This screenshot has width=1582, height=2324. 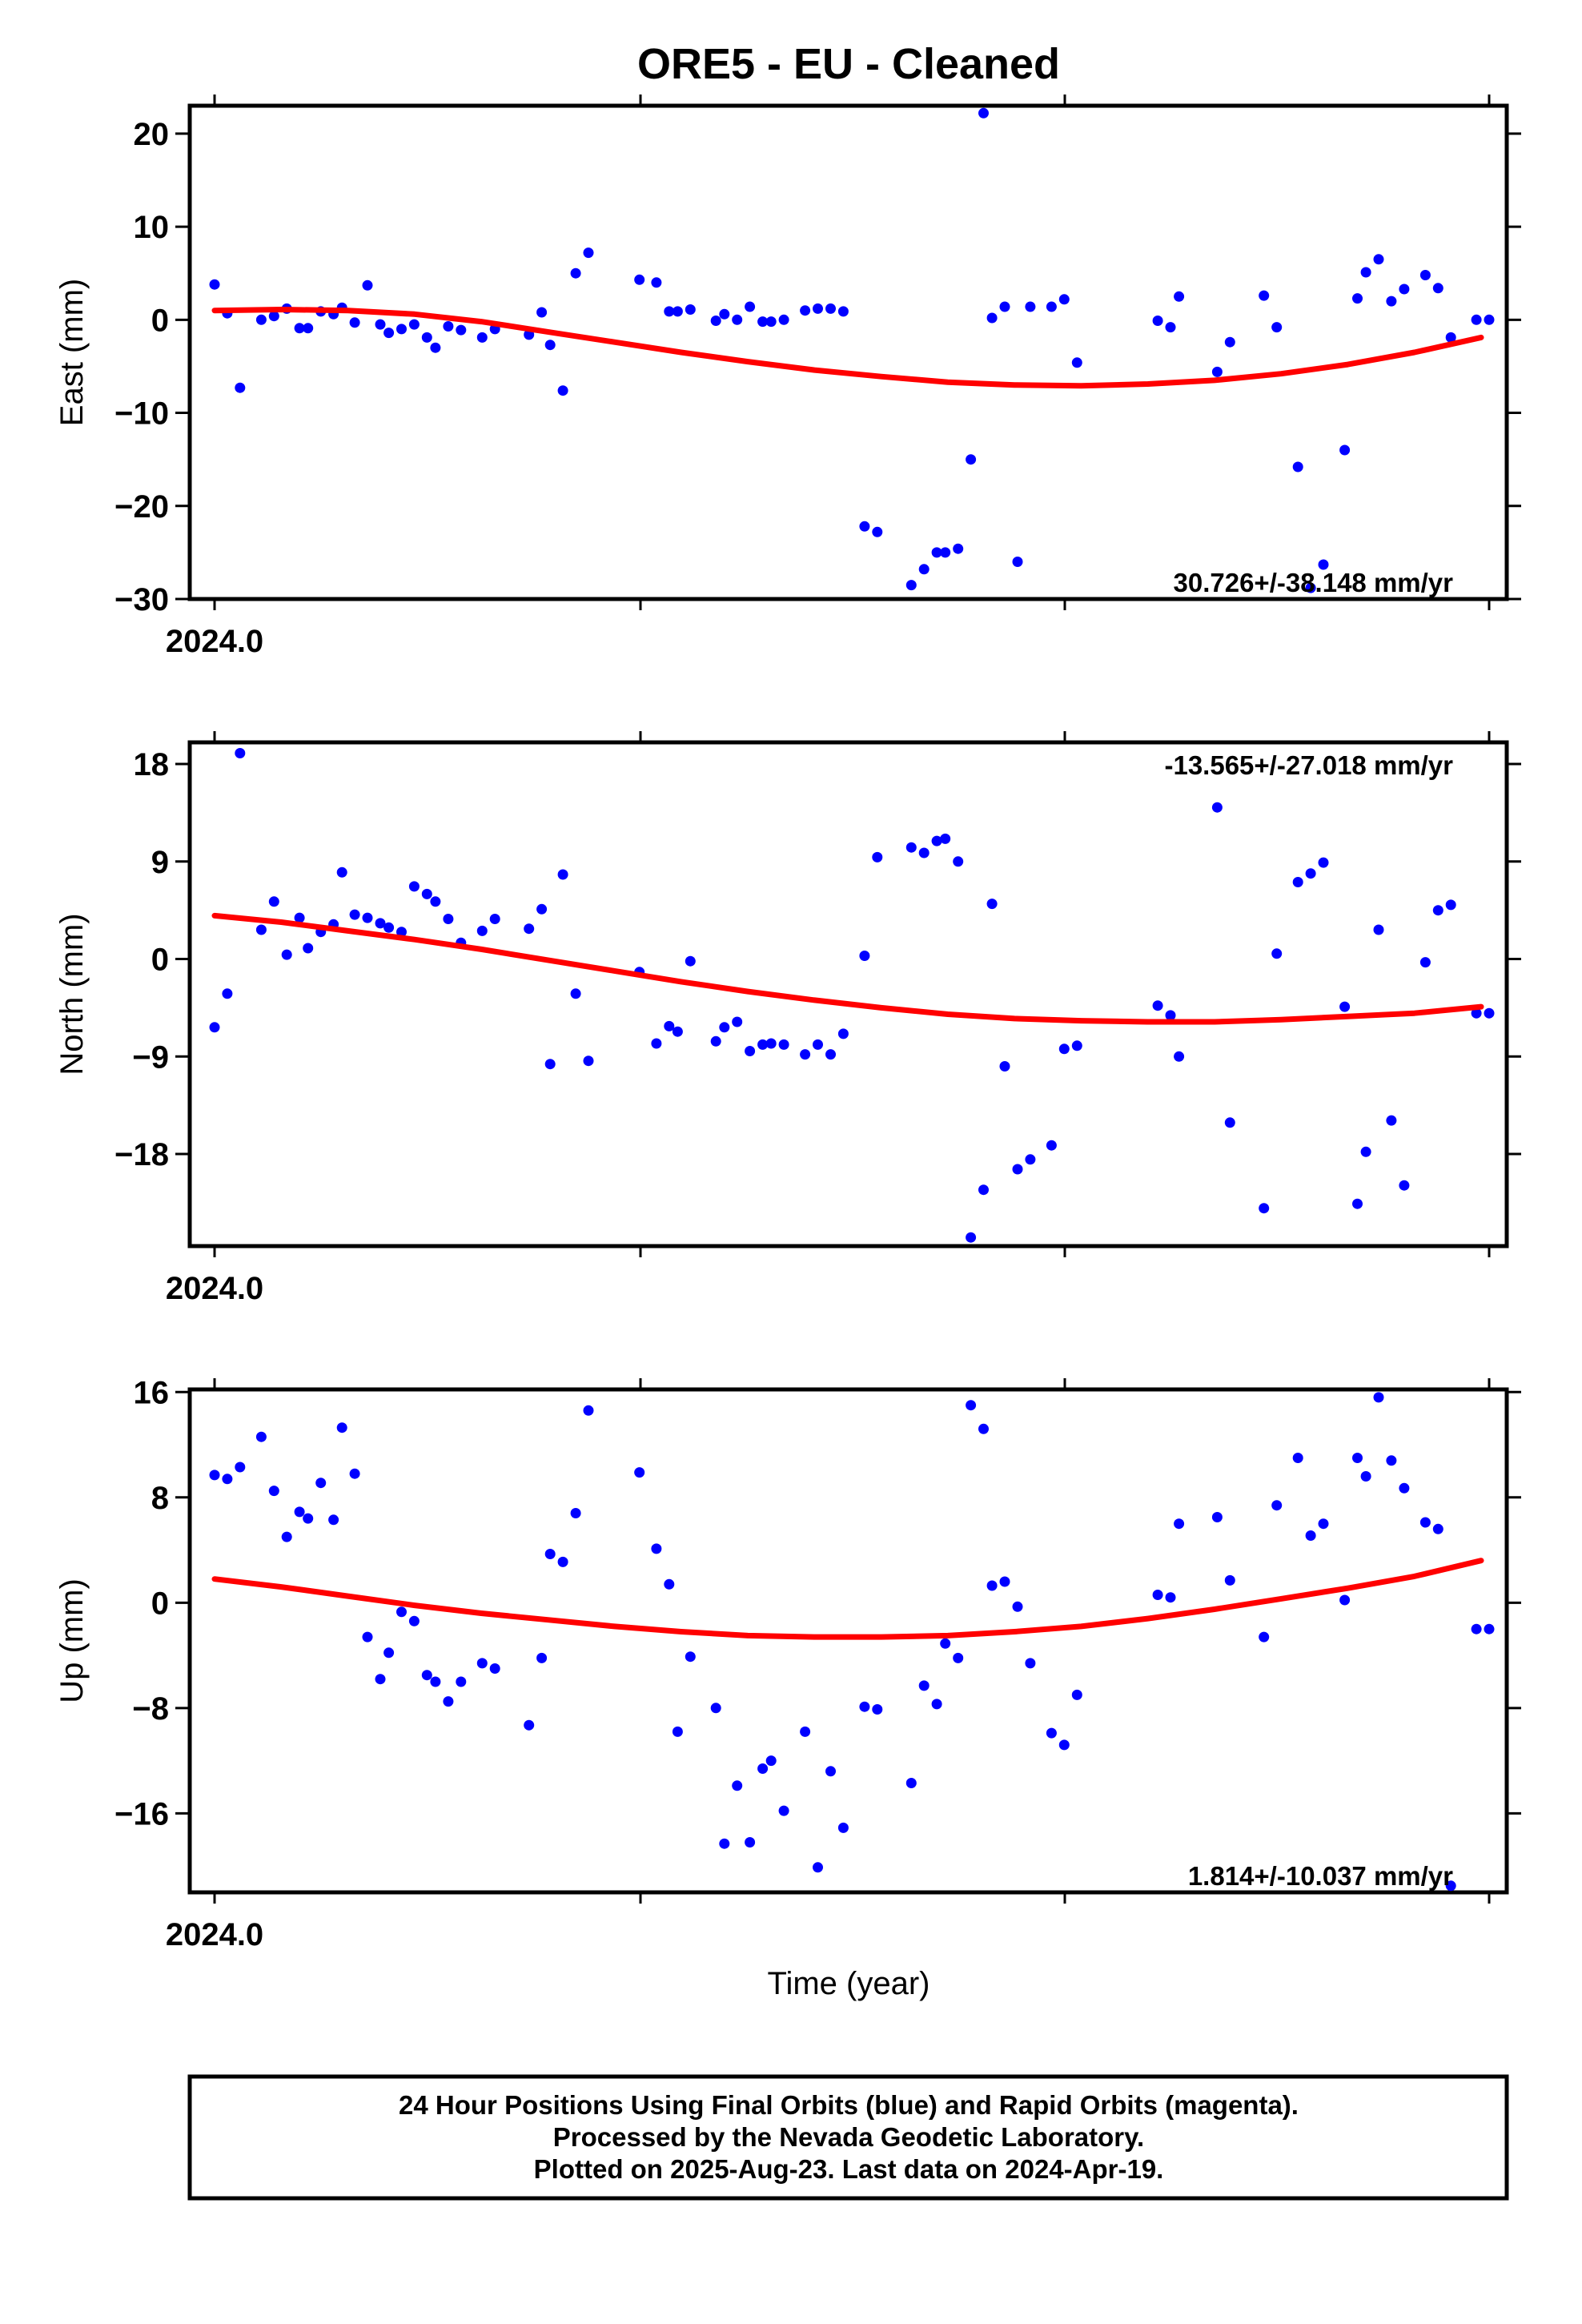 What do you see at coordinates (152, 1392) in the screenshot?
I see `up-y-tick-label: 16` at bounding box center [152, 1392].